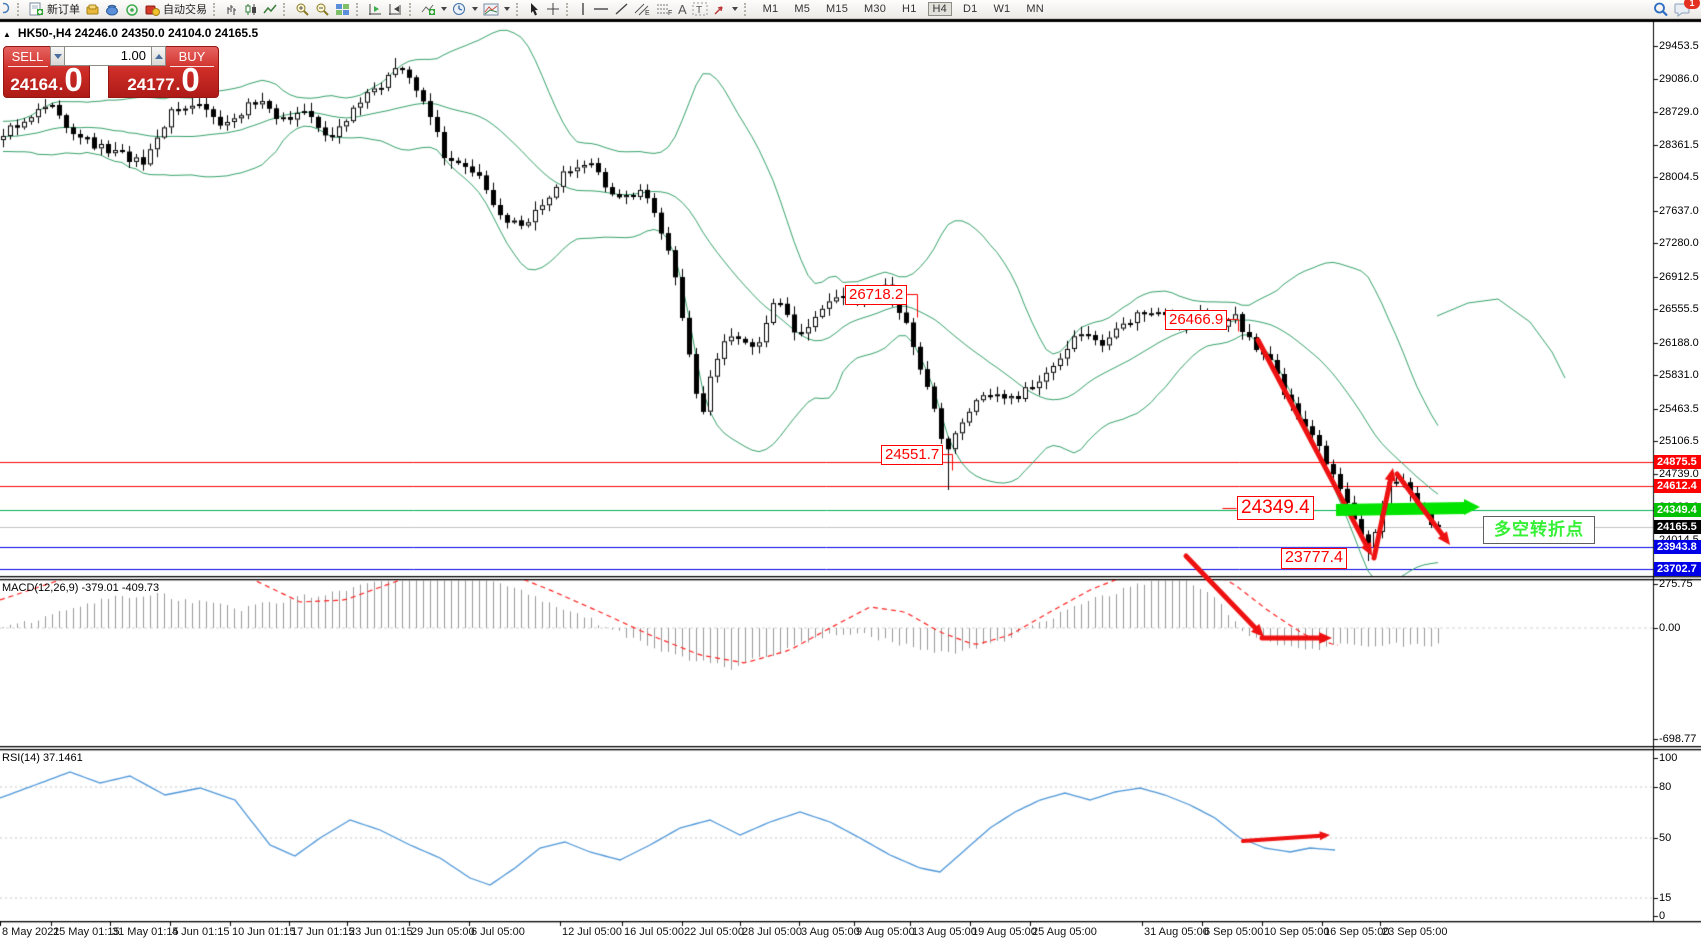  I want to click on timeframe-m1: M1, so click(770, 9).